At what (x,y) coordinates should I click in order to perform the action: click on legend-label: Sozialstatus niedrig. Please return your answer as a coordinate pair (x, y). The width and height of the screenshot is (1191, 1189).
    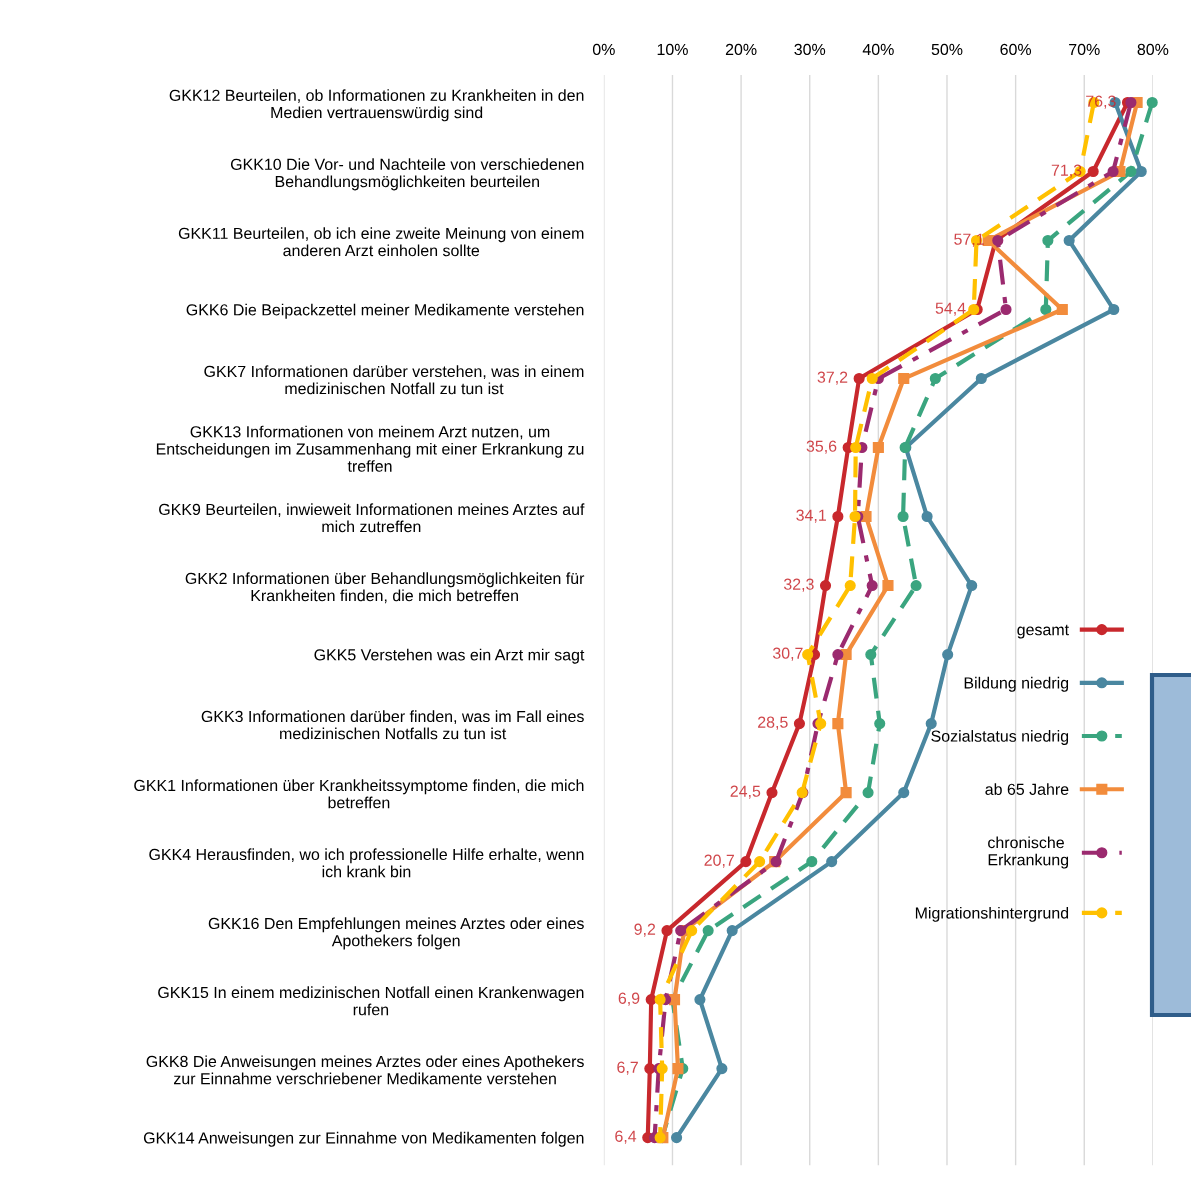
    Looking at the image, I should click on (1000, 737).